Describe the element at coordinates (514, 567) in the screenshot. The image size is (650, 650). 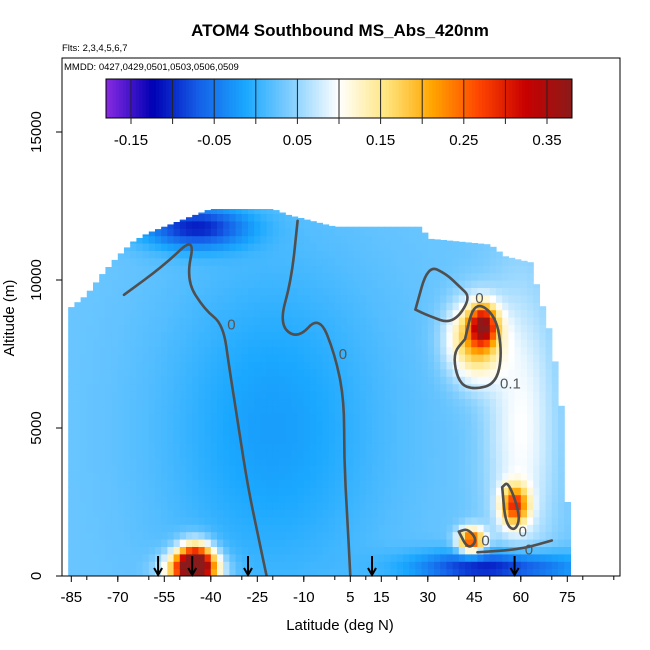
I see `flight-marker-arrow` at that location.